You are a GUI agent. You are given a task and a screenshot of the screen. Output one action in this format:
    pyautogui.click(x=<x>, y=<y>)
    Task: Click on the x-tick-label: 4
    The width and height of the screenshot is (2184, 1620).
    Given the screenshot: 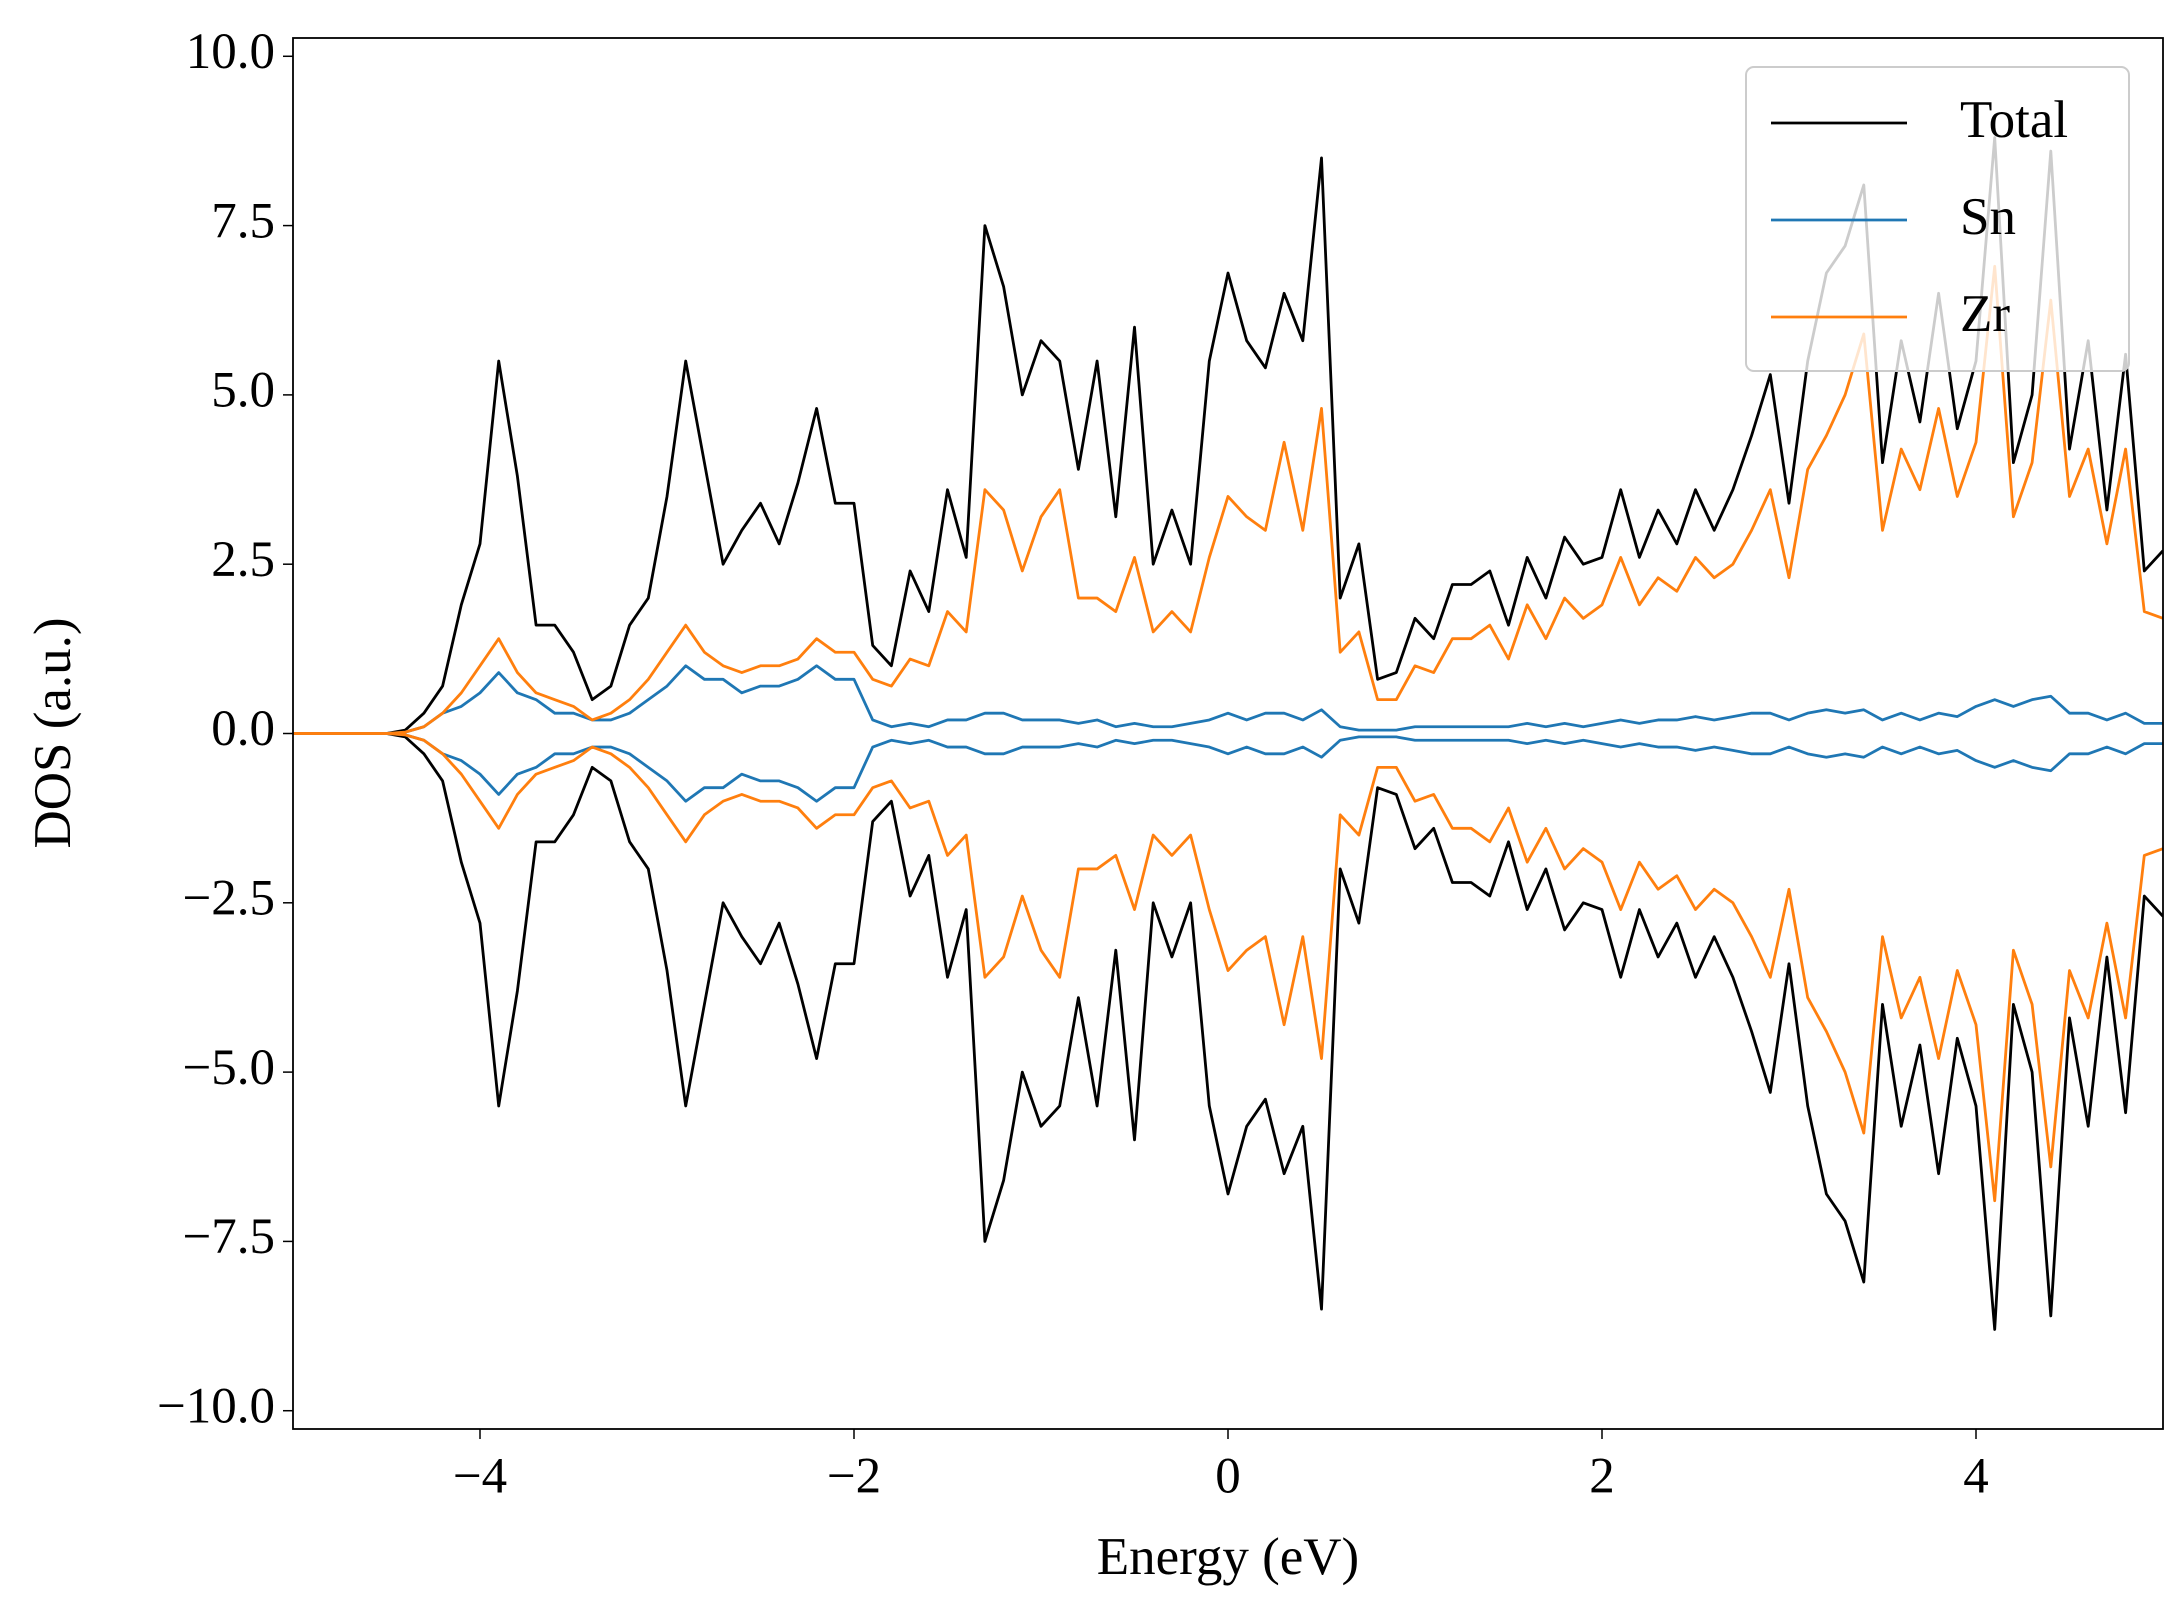 What is the action you would take?
    pyautogui.click(x=1976, y=1477)
    